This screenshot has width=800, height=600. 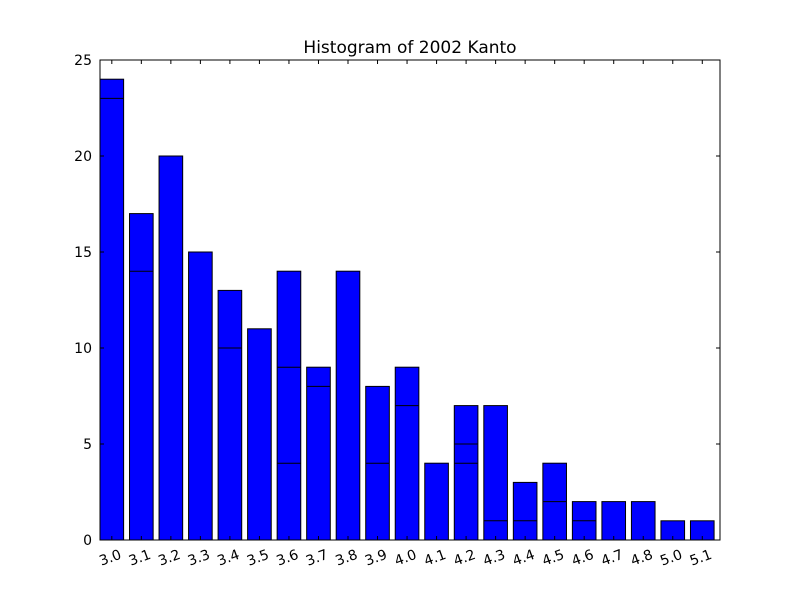 What do you see at coordinates (346, 558) in the screenshot?
I see `x-tick-label: 3.8` at bounding box center [346, 558].